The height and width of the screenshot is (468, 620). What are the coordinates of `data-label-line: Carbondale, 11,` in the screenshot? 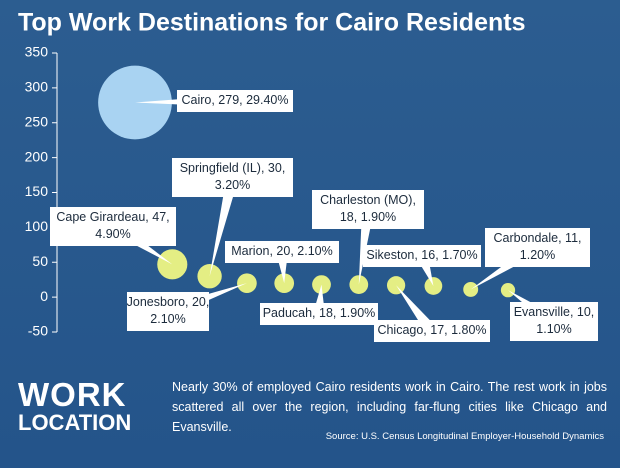 It's located at (537, 238).